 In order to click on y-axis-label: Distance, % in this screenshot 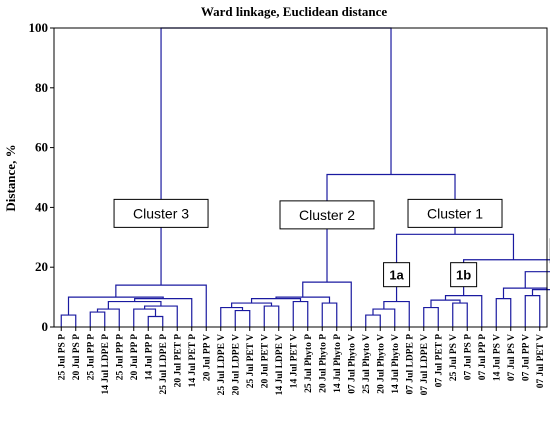, I will do `click(10, 177)`.